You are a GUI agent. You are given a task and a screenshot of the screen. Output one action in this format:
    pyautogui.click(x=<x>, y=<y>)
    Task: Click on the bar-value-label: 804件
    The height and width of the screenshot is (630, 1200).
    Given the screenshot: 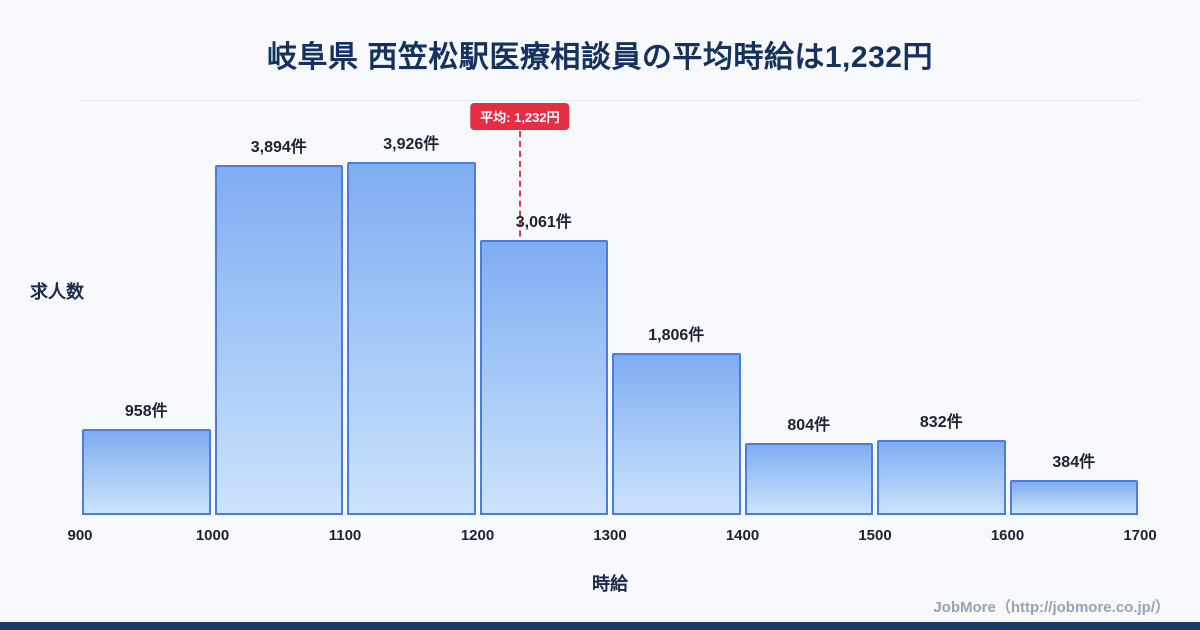 What is the action you would take?
    pyautogui.click(x=809, y=425)
    